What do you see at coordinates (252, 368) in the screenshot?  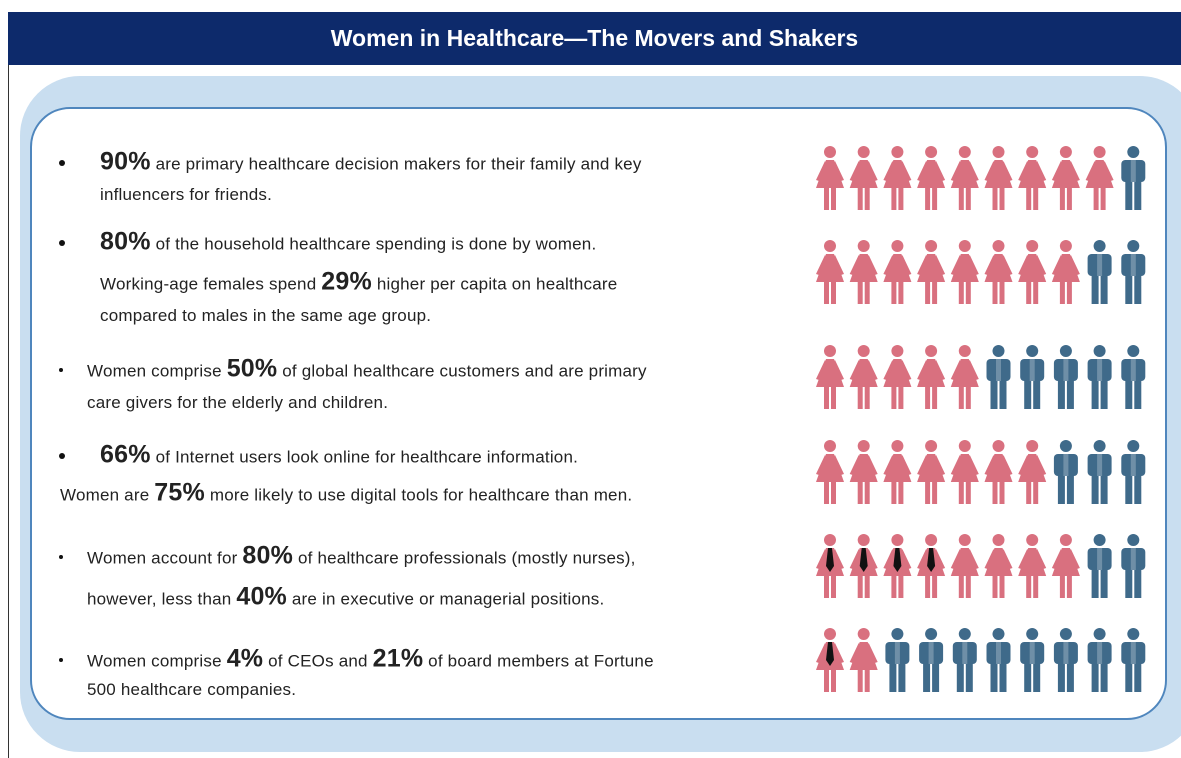 I see `stat: 50%` at bounding box center [252, 368].